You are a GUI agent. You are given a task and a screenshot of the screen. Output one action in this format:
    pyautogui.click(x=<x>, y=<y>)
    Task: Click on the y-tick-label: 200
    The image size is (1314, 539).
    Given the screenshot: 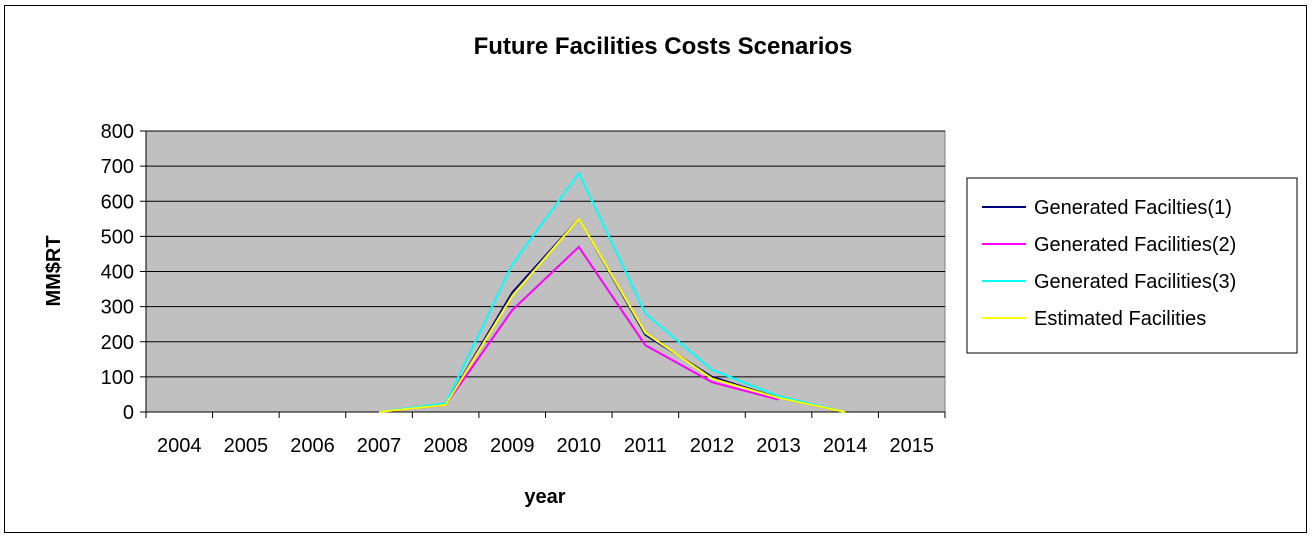 What is the action you would take?
    pyautogui.click(x=117, y=343)
    